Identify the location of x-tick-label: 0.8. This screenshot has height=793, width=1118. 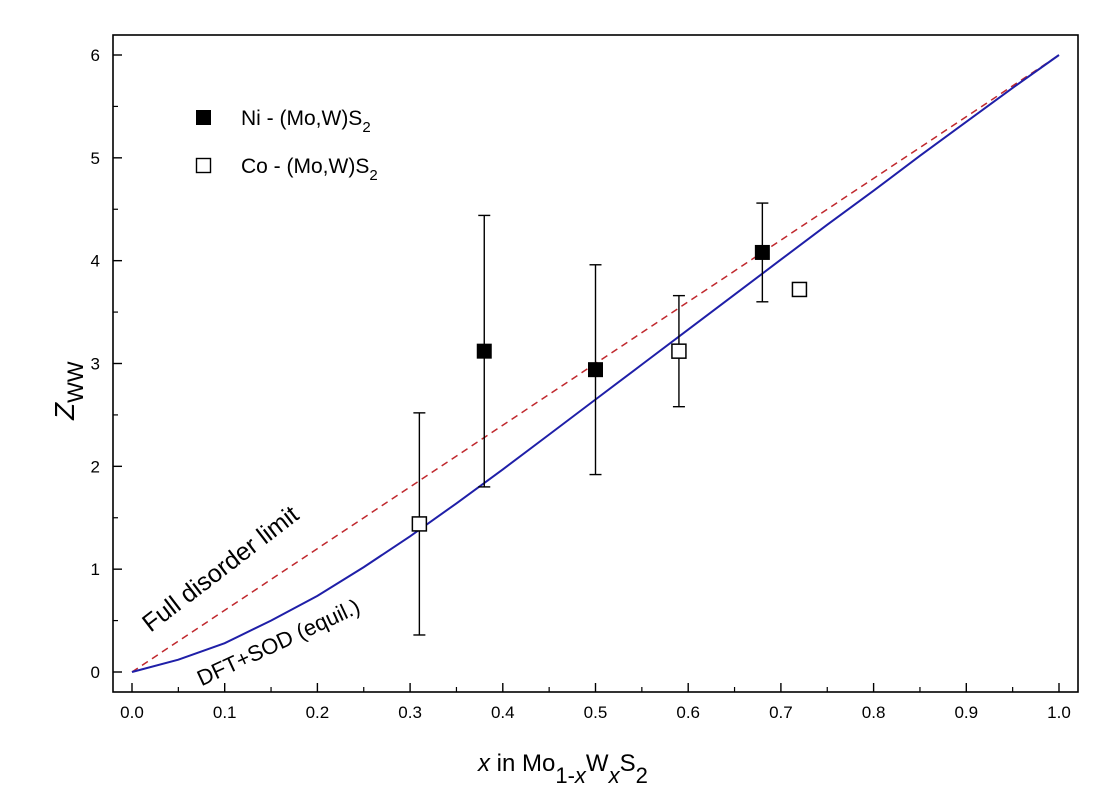
(874, 712).